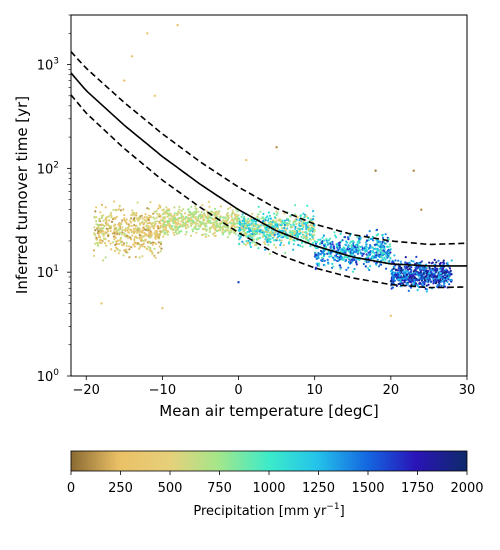 The image size is (500, 550). What do you see at coordinates (101, 303) in the screenshot?
I see `outlier-point` at bounding box center [101, 303].